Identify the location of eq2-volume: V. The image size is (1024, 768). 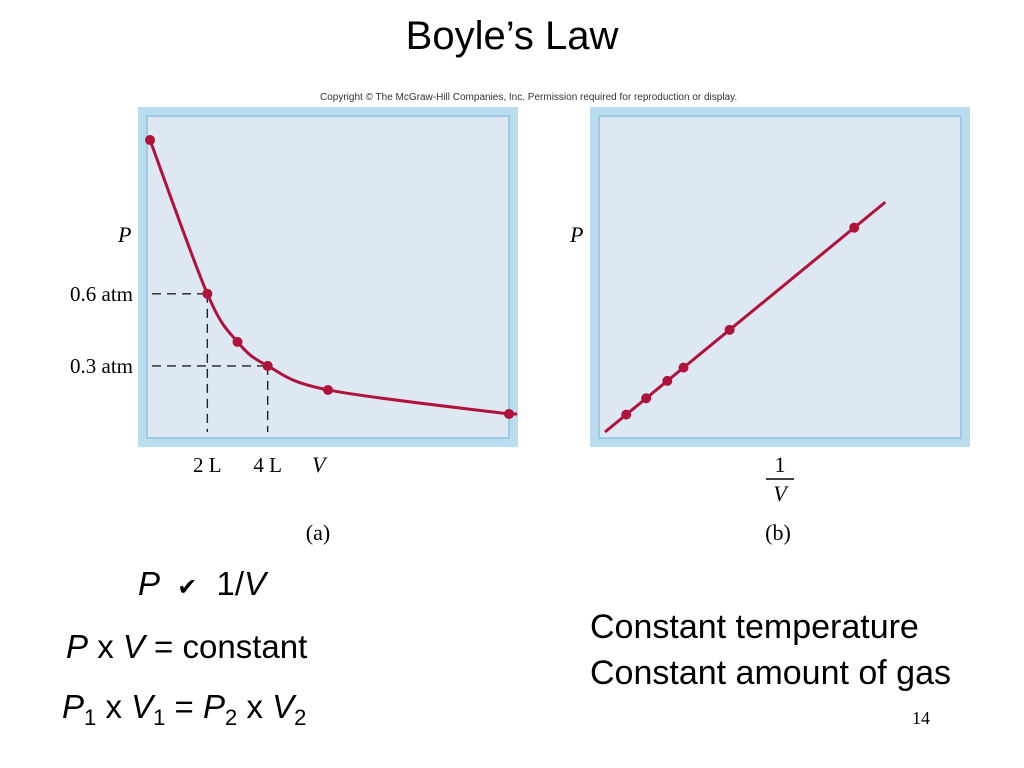
(133, 646).